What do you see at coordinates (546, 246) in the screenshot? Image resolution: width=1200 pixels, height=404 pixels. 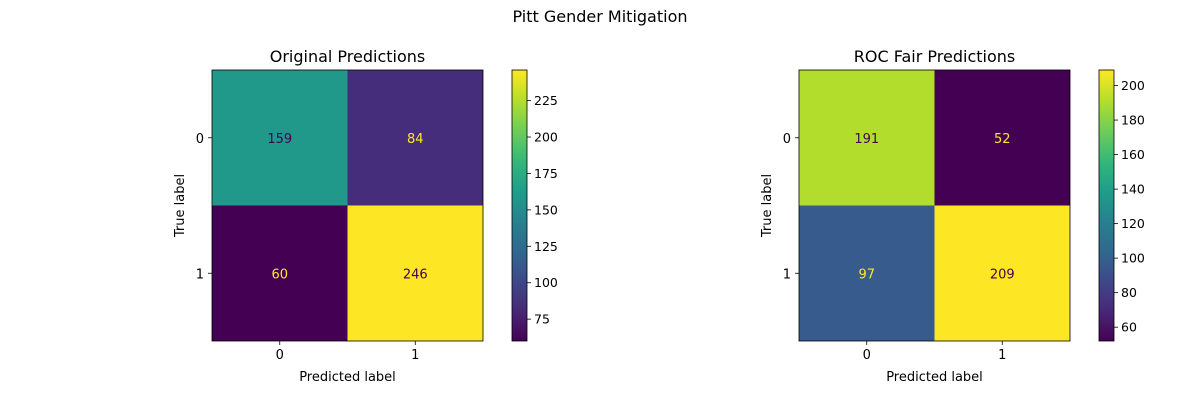 I see `colorbar-tick-label-0-2: 125` at bounding box center [546, 246].